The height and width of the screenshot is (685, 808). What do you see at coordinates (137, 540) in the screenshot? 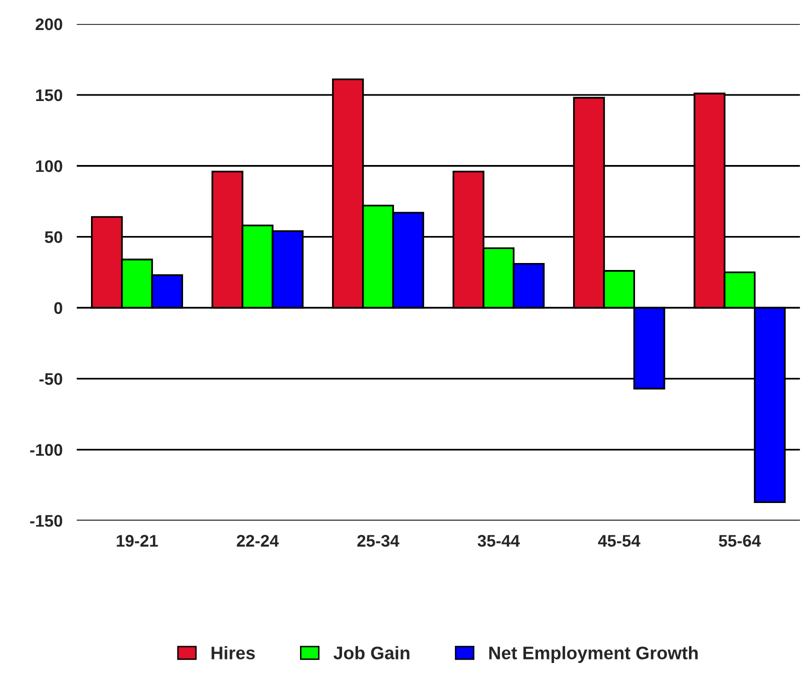
I see `x-tick-label: 19-21` at bounding box center [137, 540].